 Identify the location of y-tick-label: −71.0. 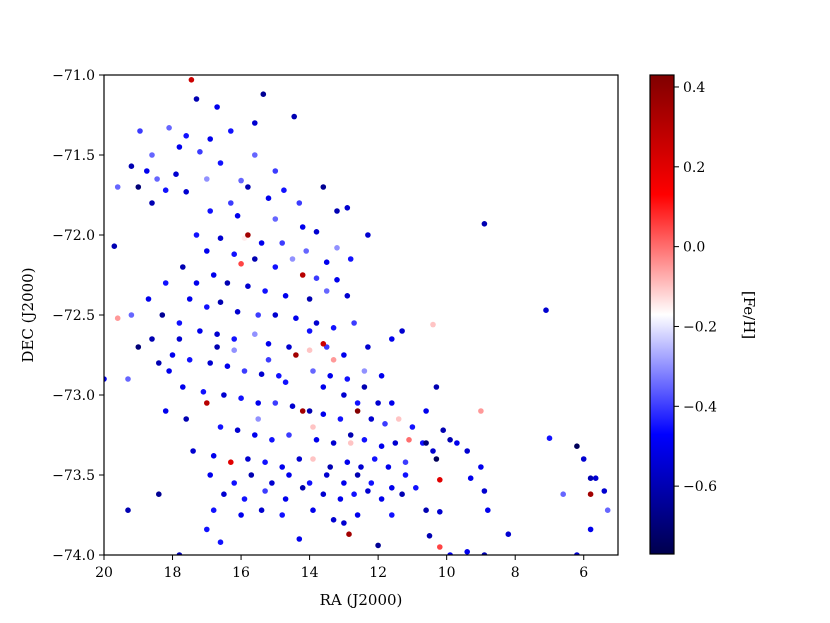
(73, 76).